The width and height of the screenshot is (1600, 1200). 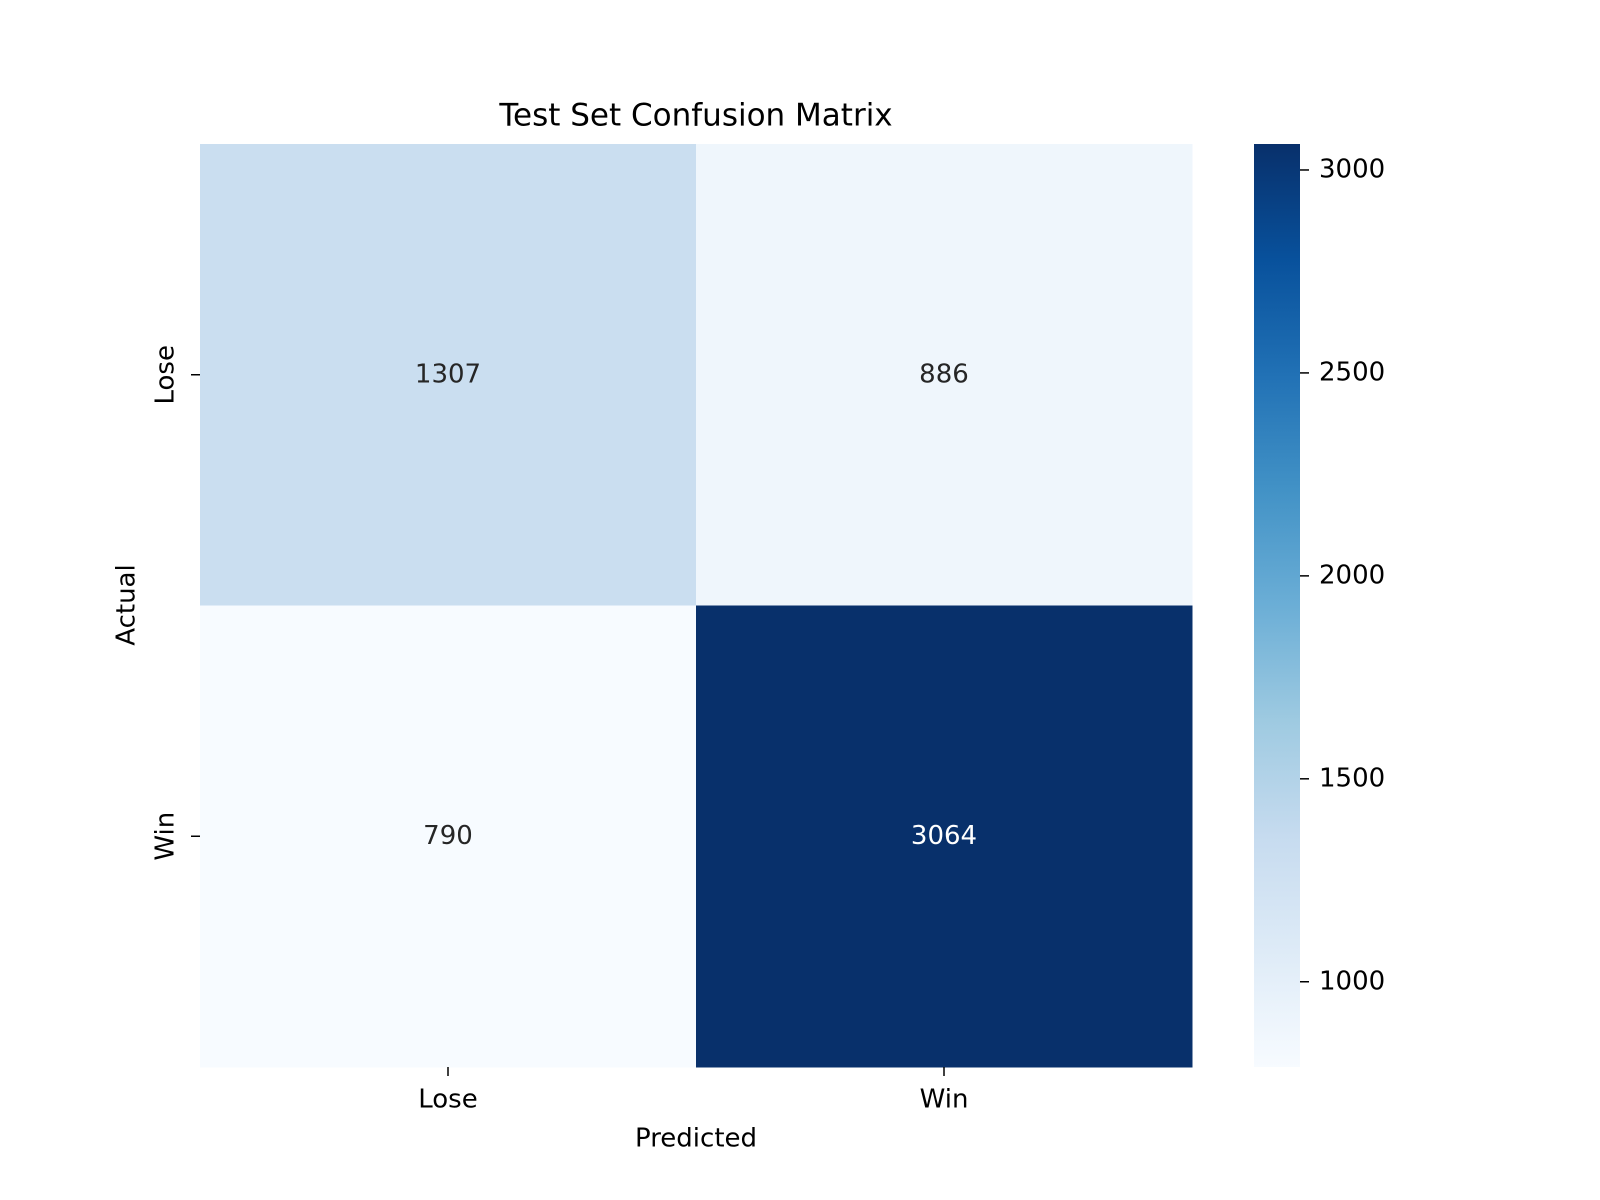 I want to click on x-tick-label: Win, so click(x=944, y=1100).